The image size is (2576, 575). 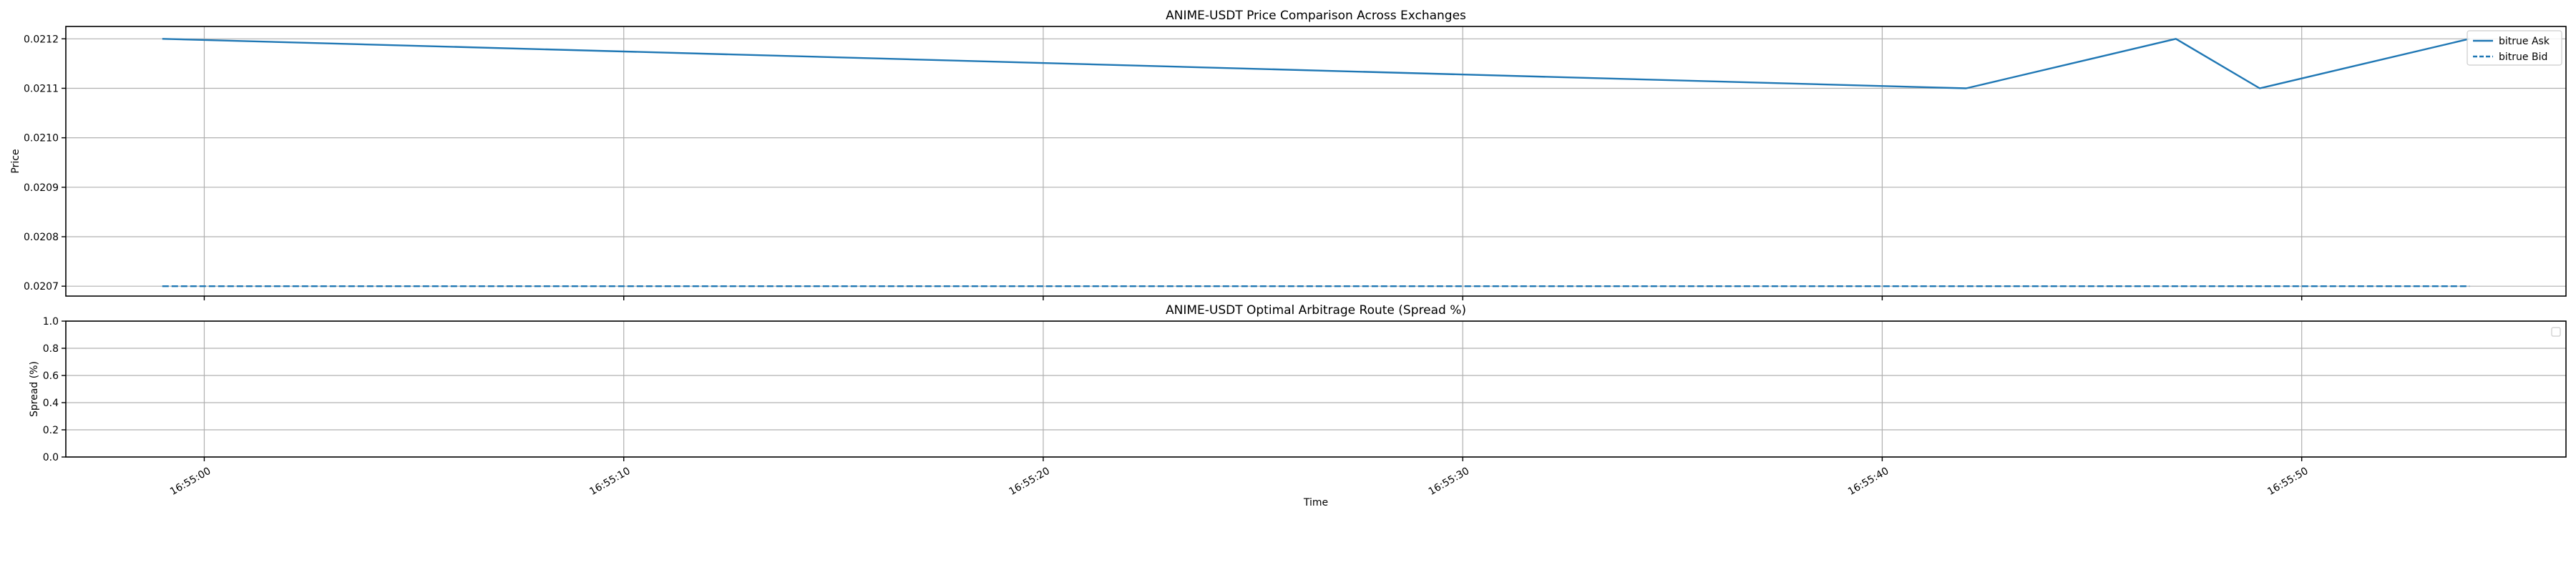 What do you see at coordinates (15, 161) in the screenshot?
I see `y-axis-label: Price` at bounding box center [15, 161].